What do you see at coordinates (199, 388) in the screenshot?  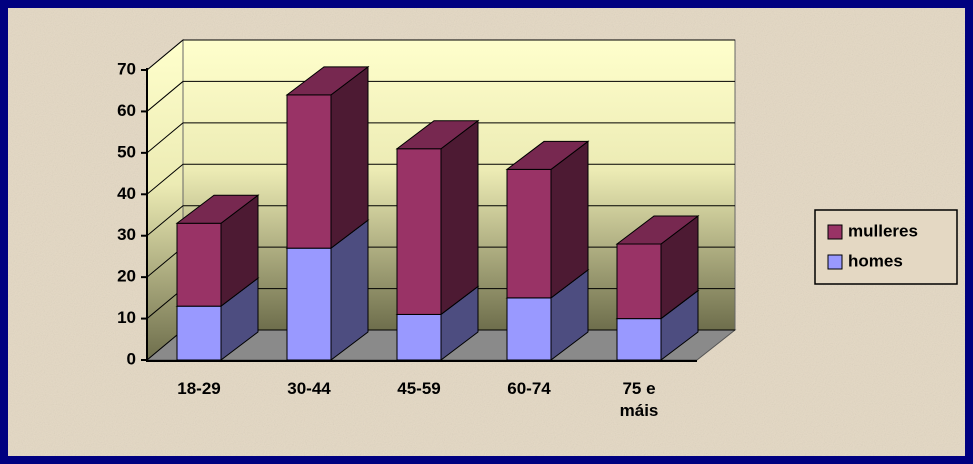 I see `x-tick-label: 18-29` at bounding box center [199, 388].